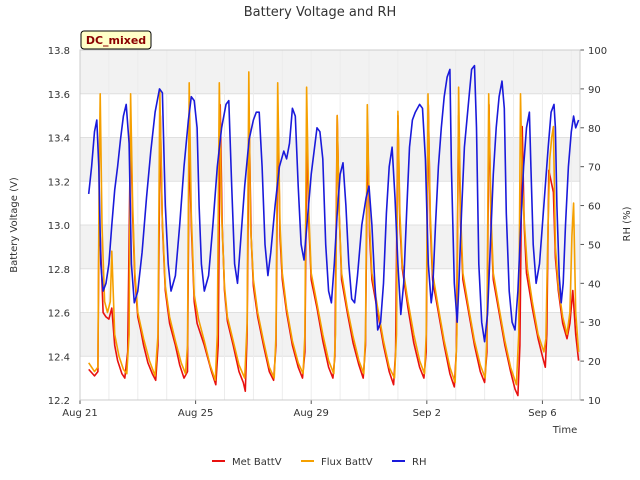 This screenshot has height=480, width=640. I want to click on y-axis-right-label: RH (%), so click(627, 223).